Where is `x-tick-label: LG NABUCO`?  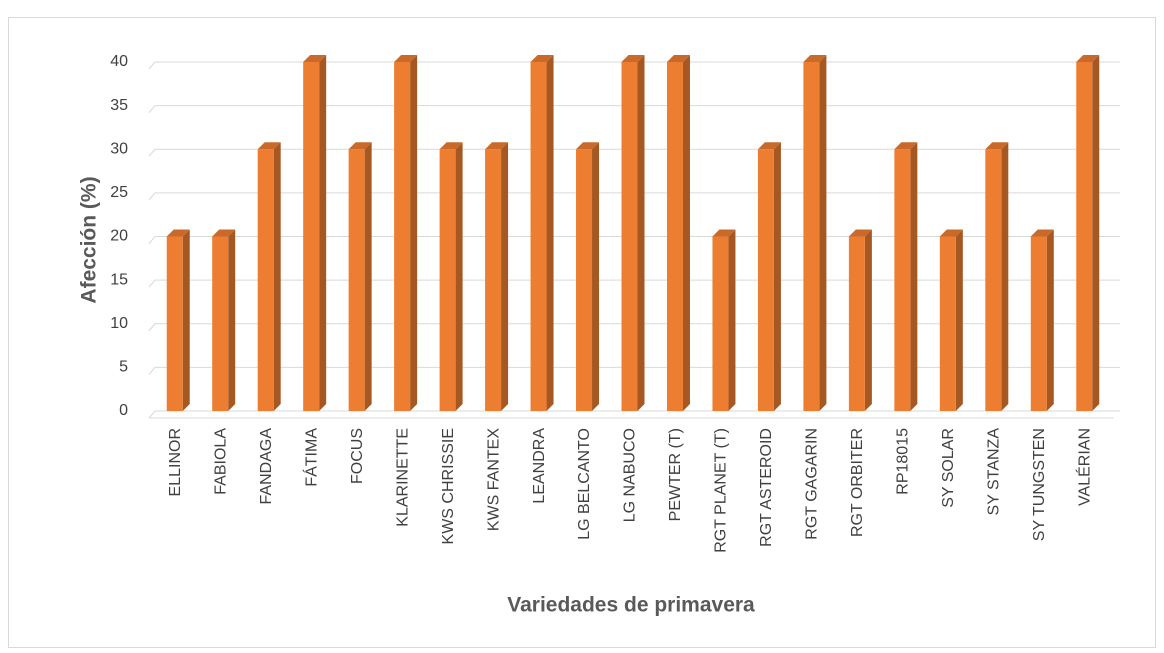 x-tick-label: LG NABUCO is located at coordinates (630, 475).